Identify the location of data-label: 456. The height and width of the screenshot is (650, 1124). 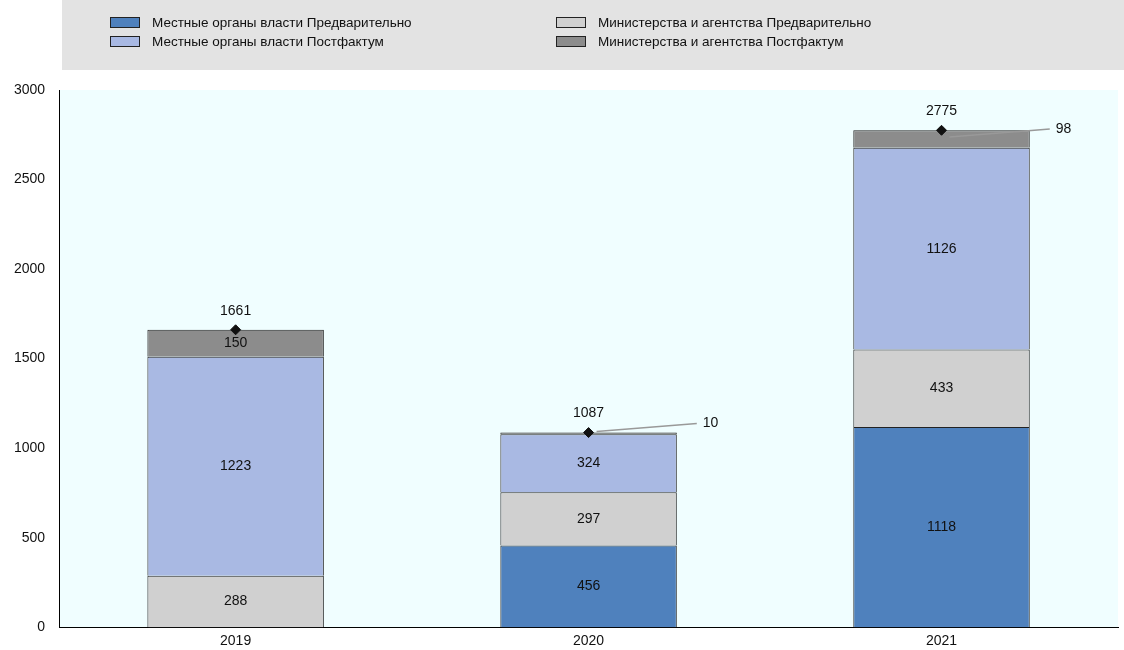
(588, 585).